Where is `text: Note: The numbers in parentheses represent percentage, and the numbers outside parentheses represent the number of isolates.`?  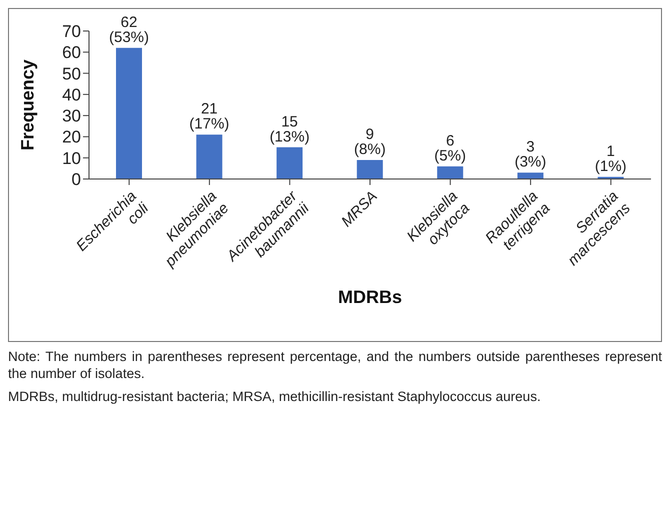 text: Note: The numbers in parentheses represent percentage, and the numbers outside parentheses represent the number of isolates. is located at coordinates (335, 365).